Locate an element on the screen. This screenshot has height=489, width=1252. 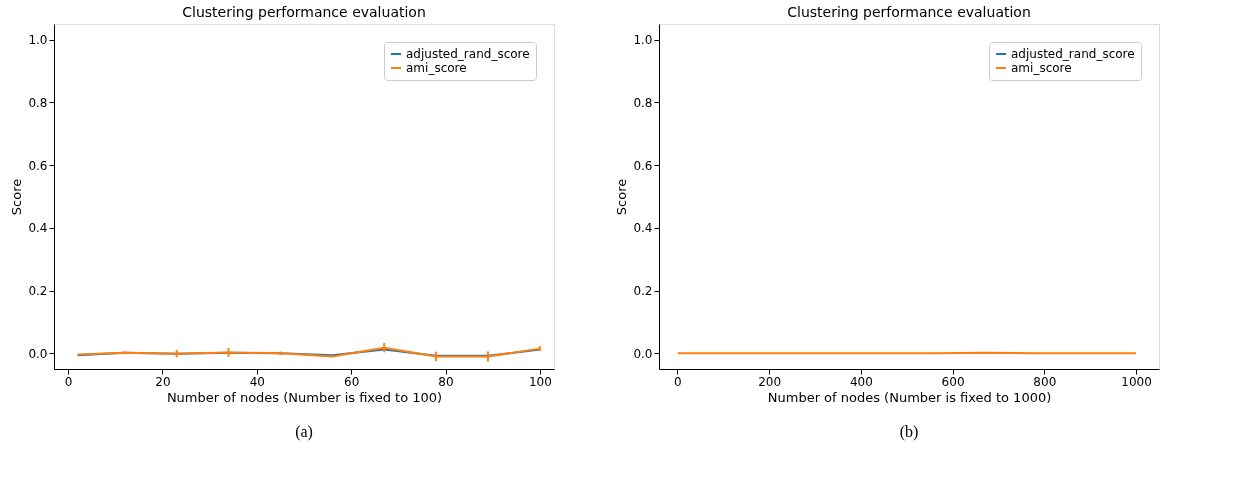
x-tick-label: 100 is located at coordinates (540, 381).